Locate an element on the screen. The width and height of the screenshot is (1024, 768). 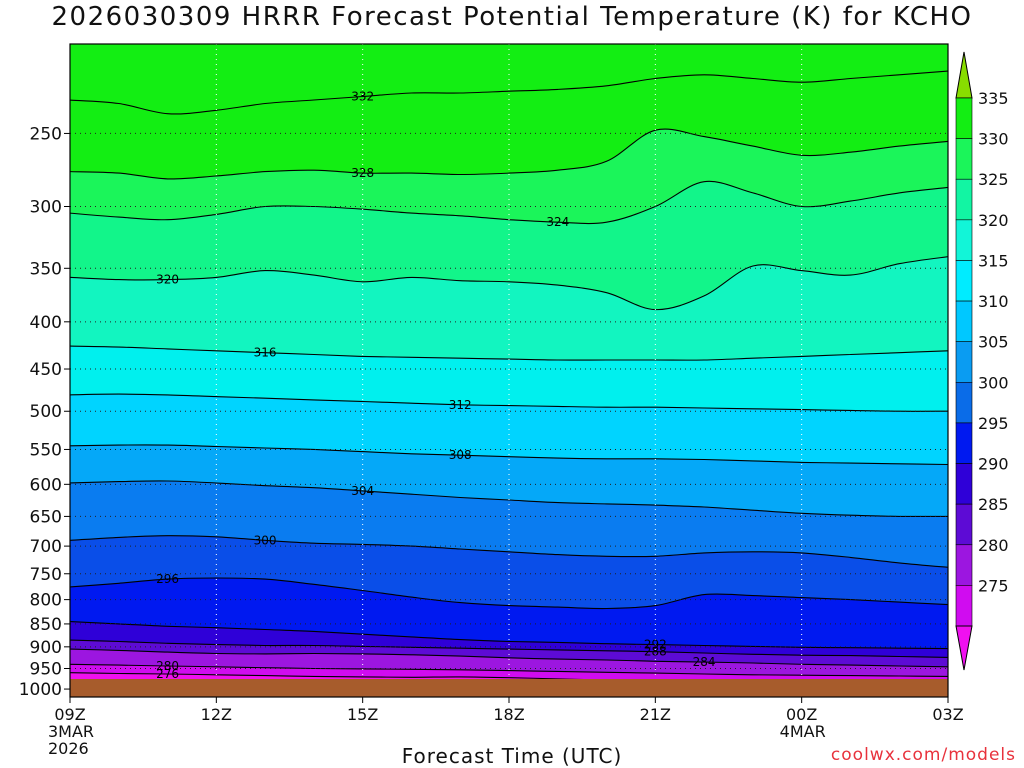
x-tick-label: 09Z is located at coordinates (69, 714).